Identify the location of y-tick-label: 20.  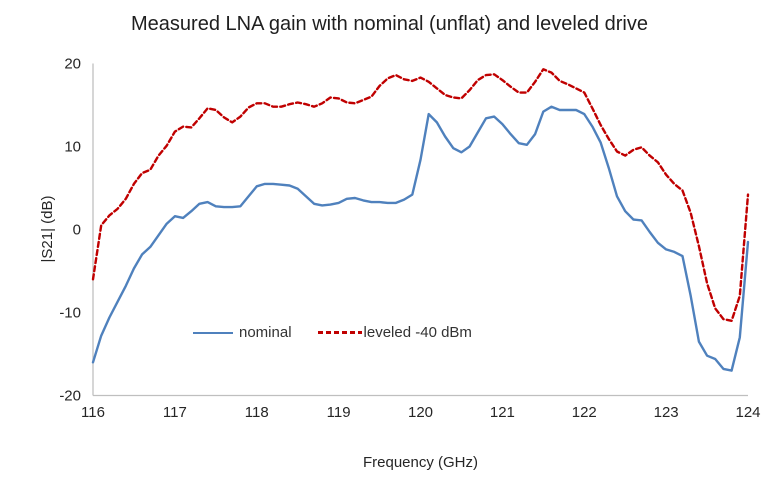
(72, 63).